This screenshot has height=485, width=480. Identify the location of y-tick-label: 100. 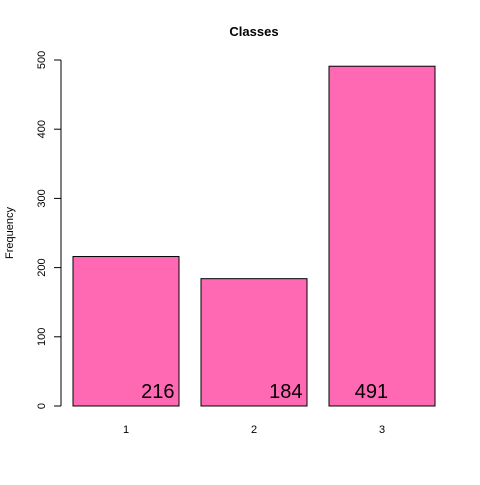
(42, 337).